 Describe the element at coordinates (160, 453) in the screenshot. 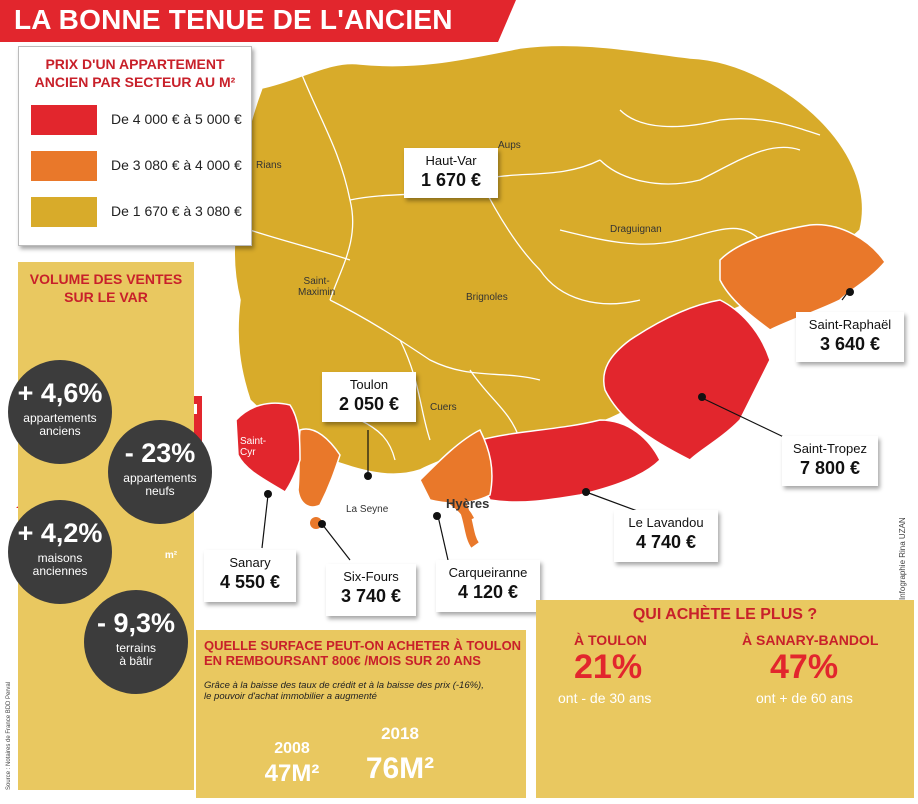

I see `stat-value: - 23%` at that location.